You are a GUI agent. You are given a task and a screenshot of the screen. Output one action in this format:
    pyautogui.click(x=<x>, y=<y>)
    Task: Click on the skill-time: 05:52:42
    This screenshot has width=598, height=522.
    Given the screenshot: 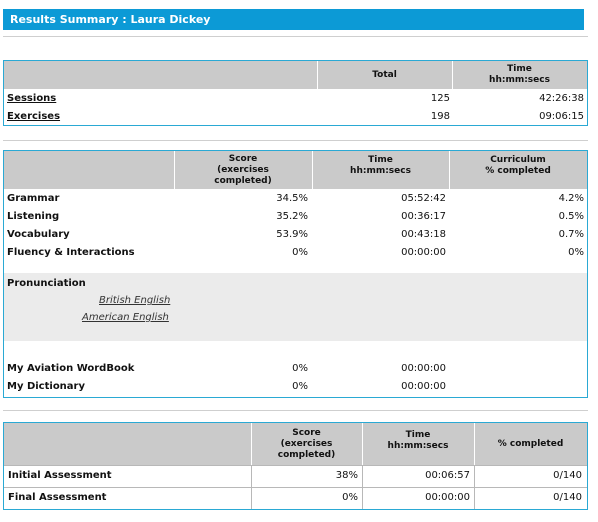 What is the action you would take?
    pyautogui.click(x=423, y=198)
    